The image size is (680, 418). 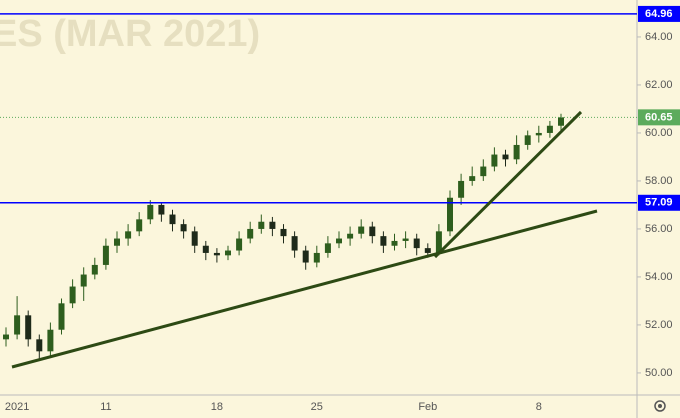 I want to click on settings-icon, so click(x=660, y=406).